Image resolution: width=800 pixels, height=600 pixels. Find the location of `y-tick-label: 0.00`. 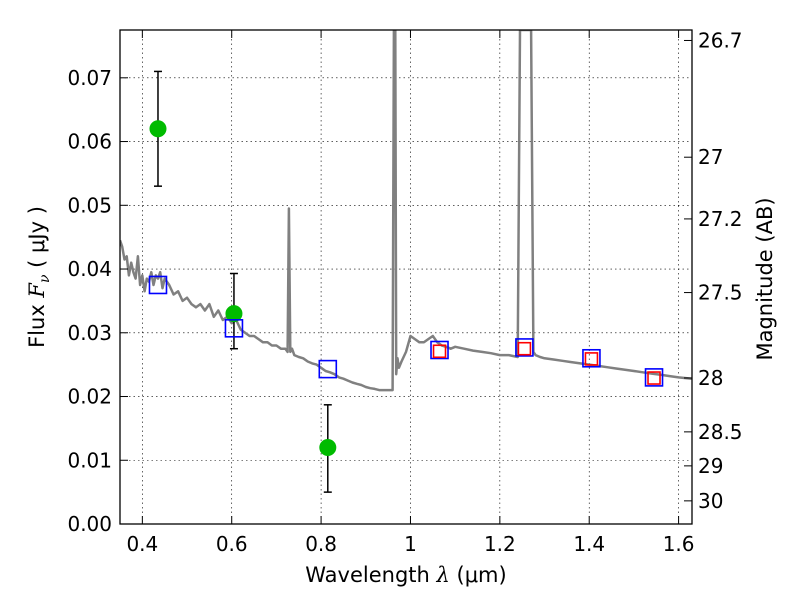

y-tick-label: 0.00 is located at coordinates (89, 524).